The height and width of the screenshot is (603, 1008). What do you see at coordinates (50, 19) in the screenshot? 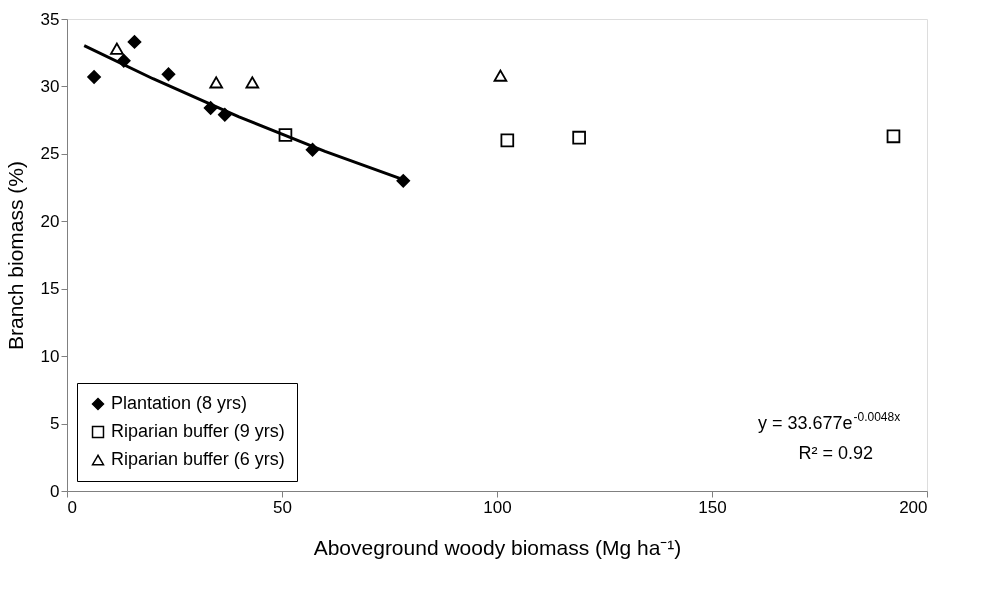
I see `y-tick-label: 35` at bounding box center [50, 19].